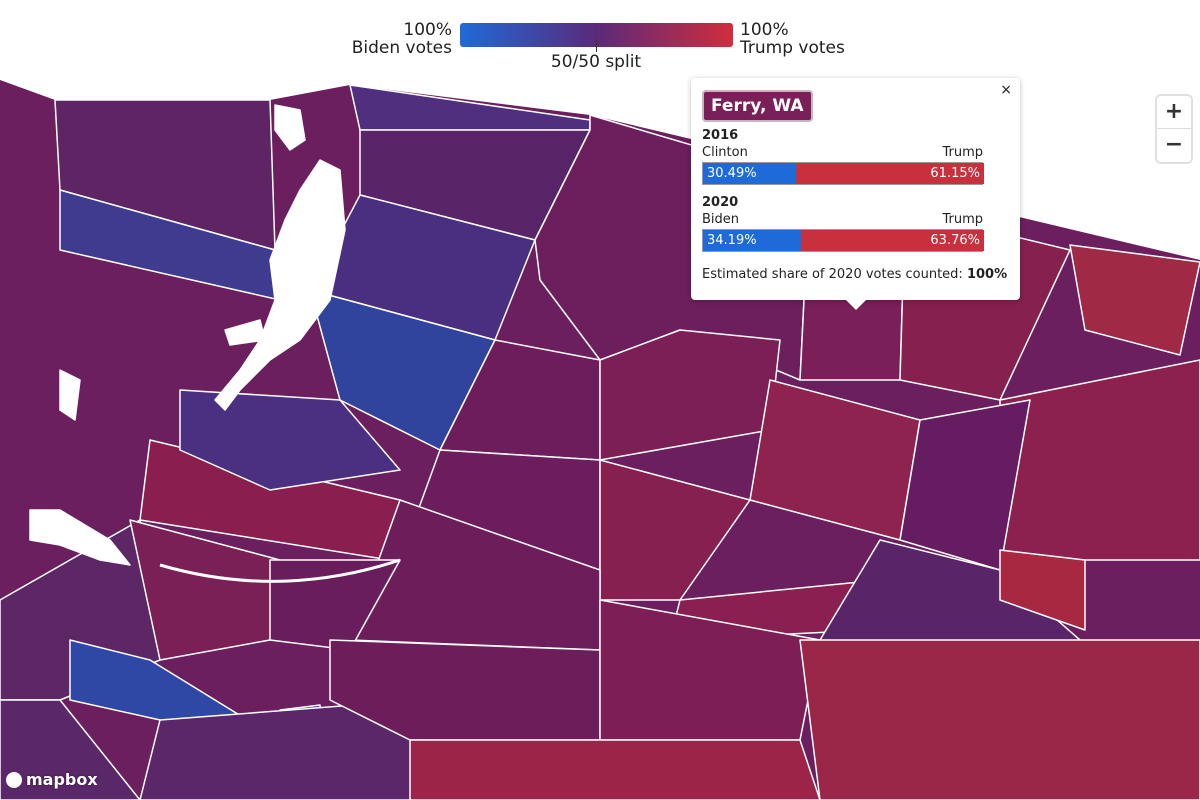  Describe the element at coordinates (764, 30) in the screenshot. I see `legend-right-pct: 100%` at that location.